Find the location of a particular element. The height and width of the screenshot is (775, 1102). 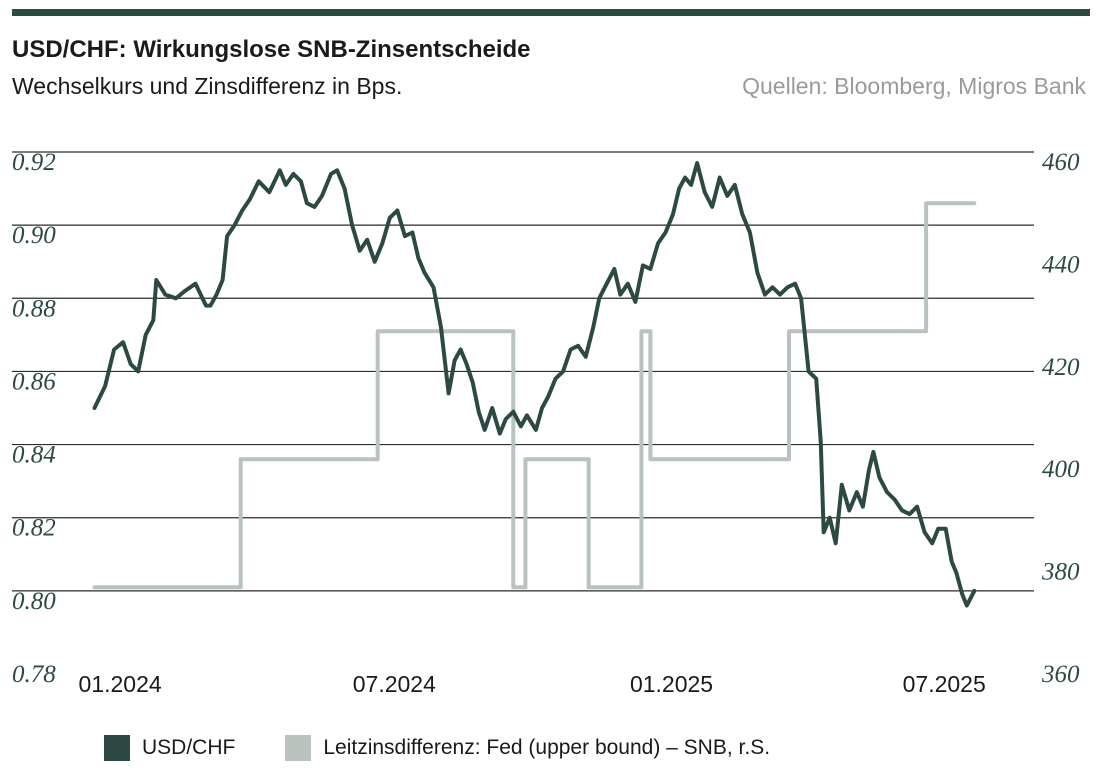

x-tick-label: 01.2024 is located at coordinates (120, 684).